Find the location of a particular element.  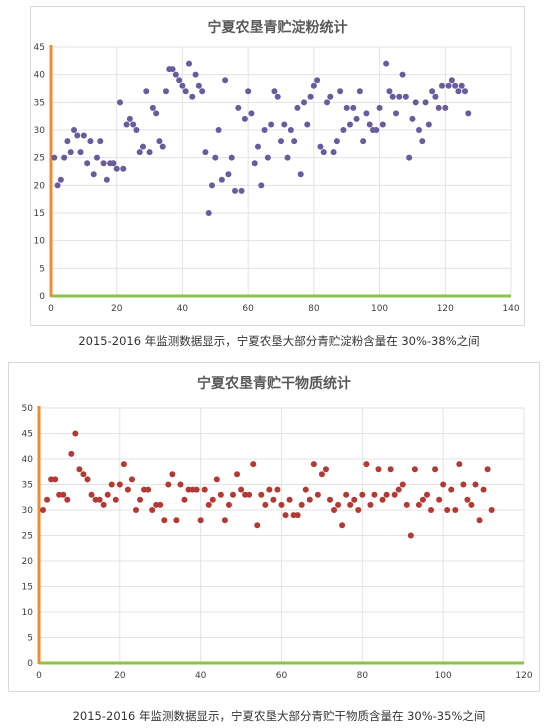

x-tick-label: 120 is located at coordinates (445, 309).